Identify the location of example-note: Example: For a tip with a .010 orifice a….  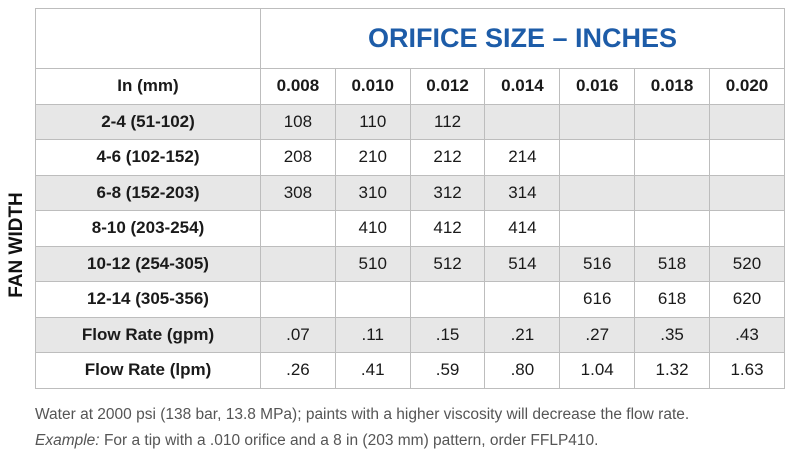
(362, 441).